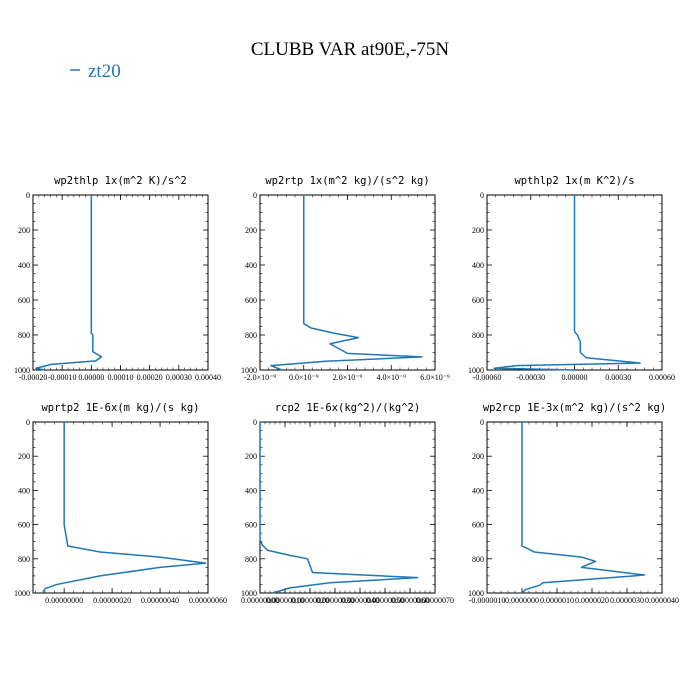 The height and width of the screenshot is (700, 700). I want to click on xtick-label: -0.00030, so click(530, 377).